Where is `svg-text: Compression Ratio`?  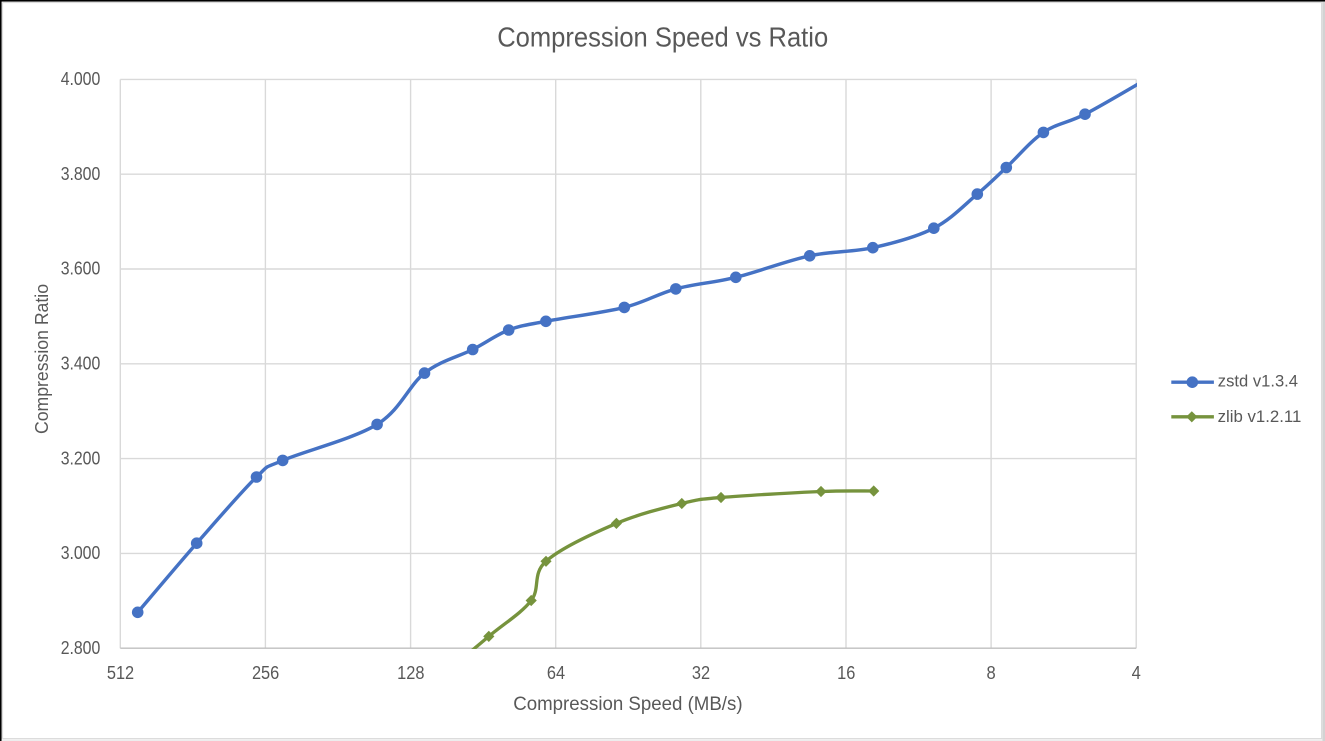
svg-text: Compression Ratio is located at coordinates (41, 359).